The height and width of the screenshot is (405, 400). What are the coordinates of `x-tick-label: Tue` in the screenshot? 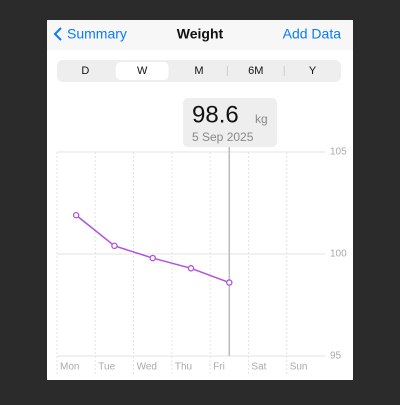 It's located at (106, 367).